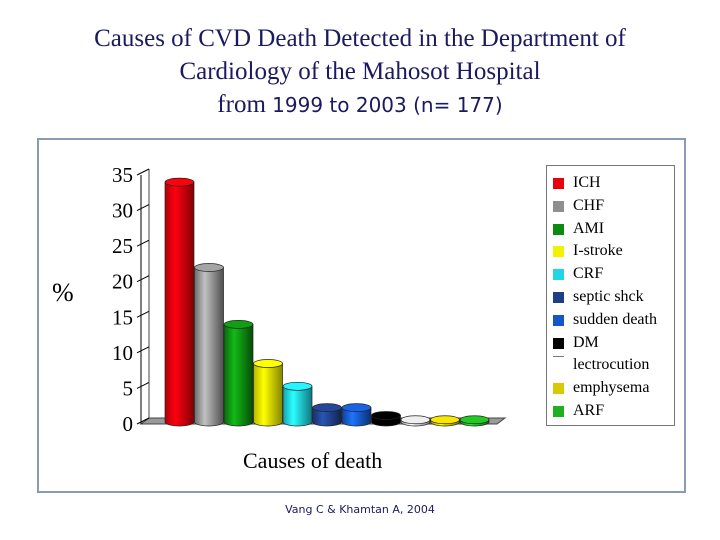  What do you see at coordinates (327, 417) in the screenshot?
I see `bar-septic-shck` at bounding box center [327, 417].